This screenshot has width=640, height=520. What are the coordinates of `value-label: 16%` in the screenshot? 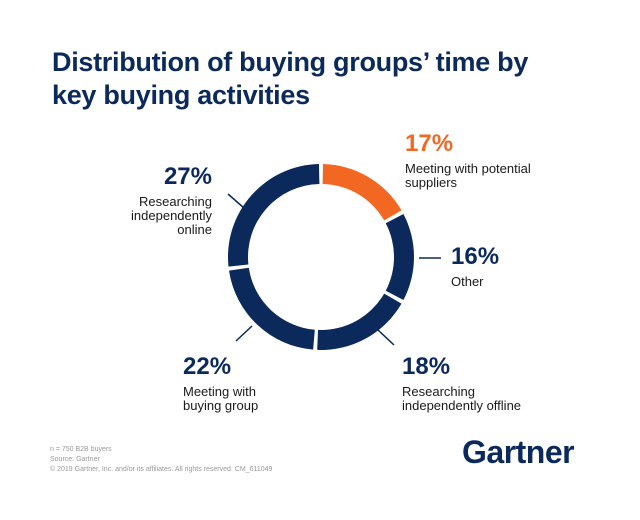 It's located at (475, 256).